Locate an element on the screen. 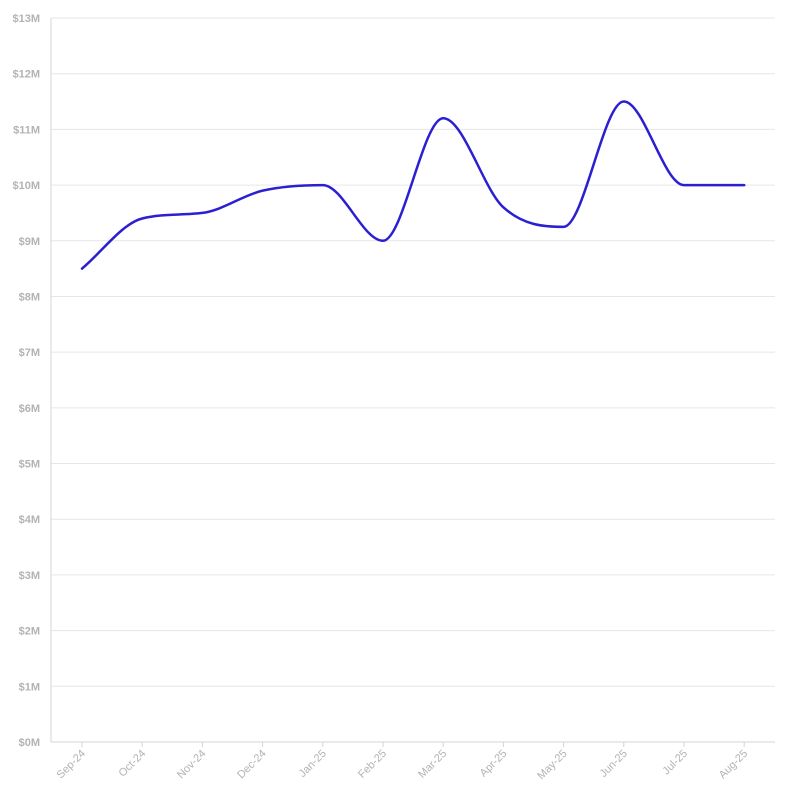 The width and height of the screenshot is (794, 805). y-tick-label: $3M is located at coordinates (29, 576).